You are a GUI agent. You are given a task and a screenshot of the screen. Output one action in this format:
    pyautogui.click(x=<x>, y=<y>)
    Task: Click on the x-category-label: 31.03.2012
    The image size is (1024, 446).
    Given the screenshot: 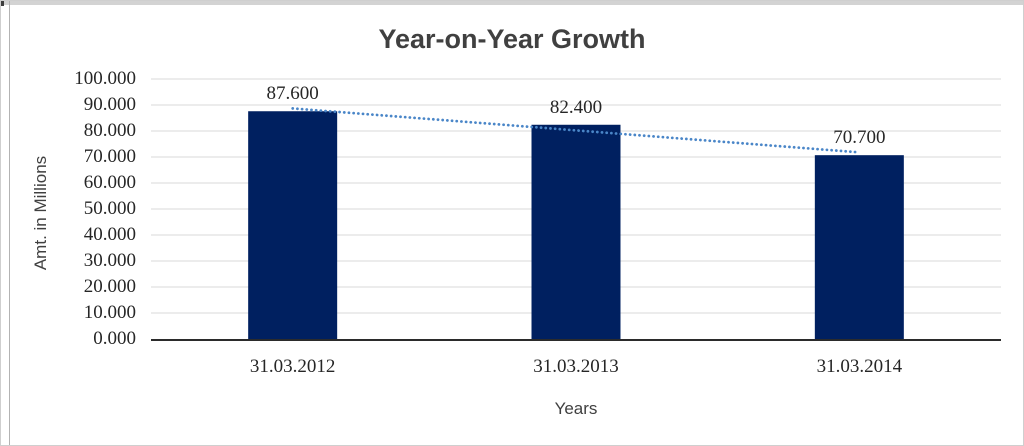 What is the action you would take?
    pyautogui.click(x=292, y=366)
    